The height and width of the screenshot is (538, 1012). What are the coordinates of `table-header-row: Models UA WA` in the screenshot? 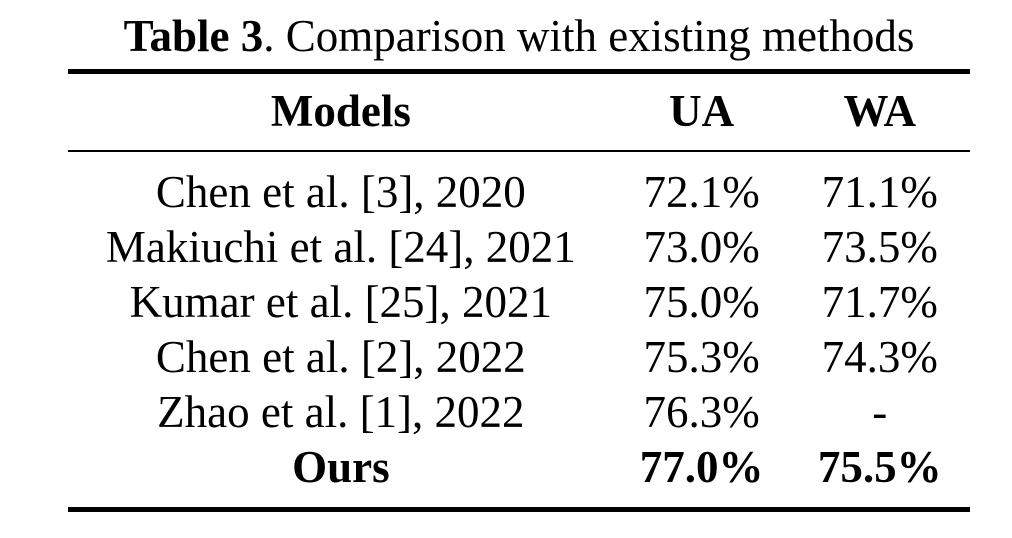 It's located at (519, 112).